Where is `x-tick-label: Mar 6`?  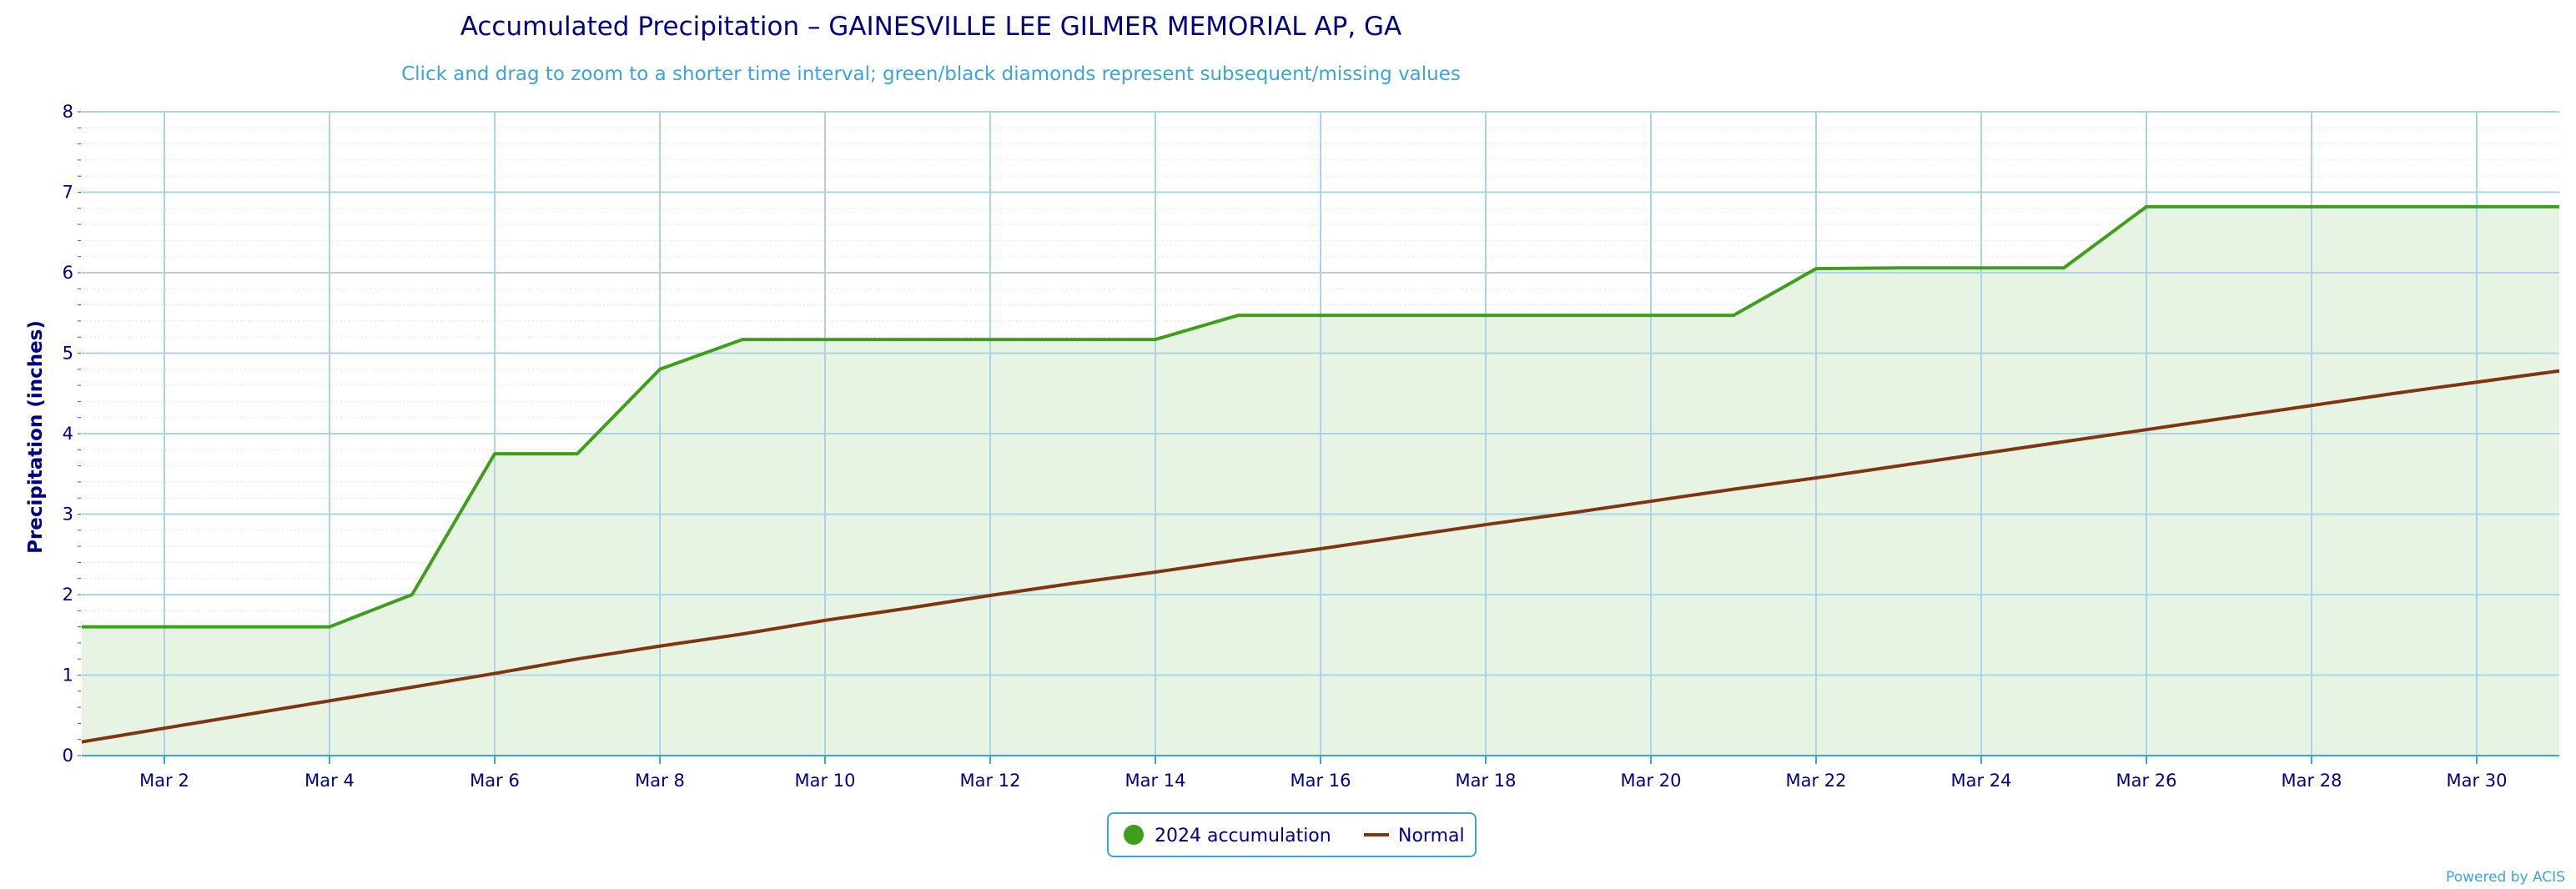
x-tick-label: Mar 6 is located at coordinates (495, 781).